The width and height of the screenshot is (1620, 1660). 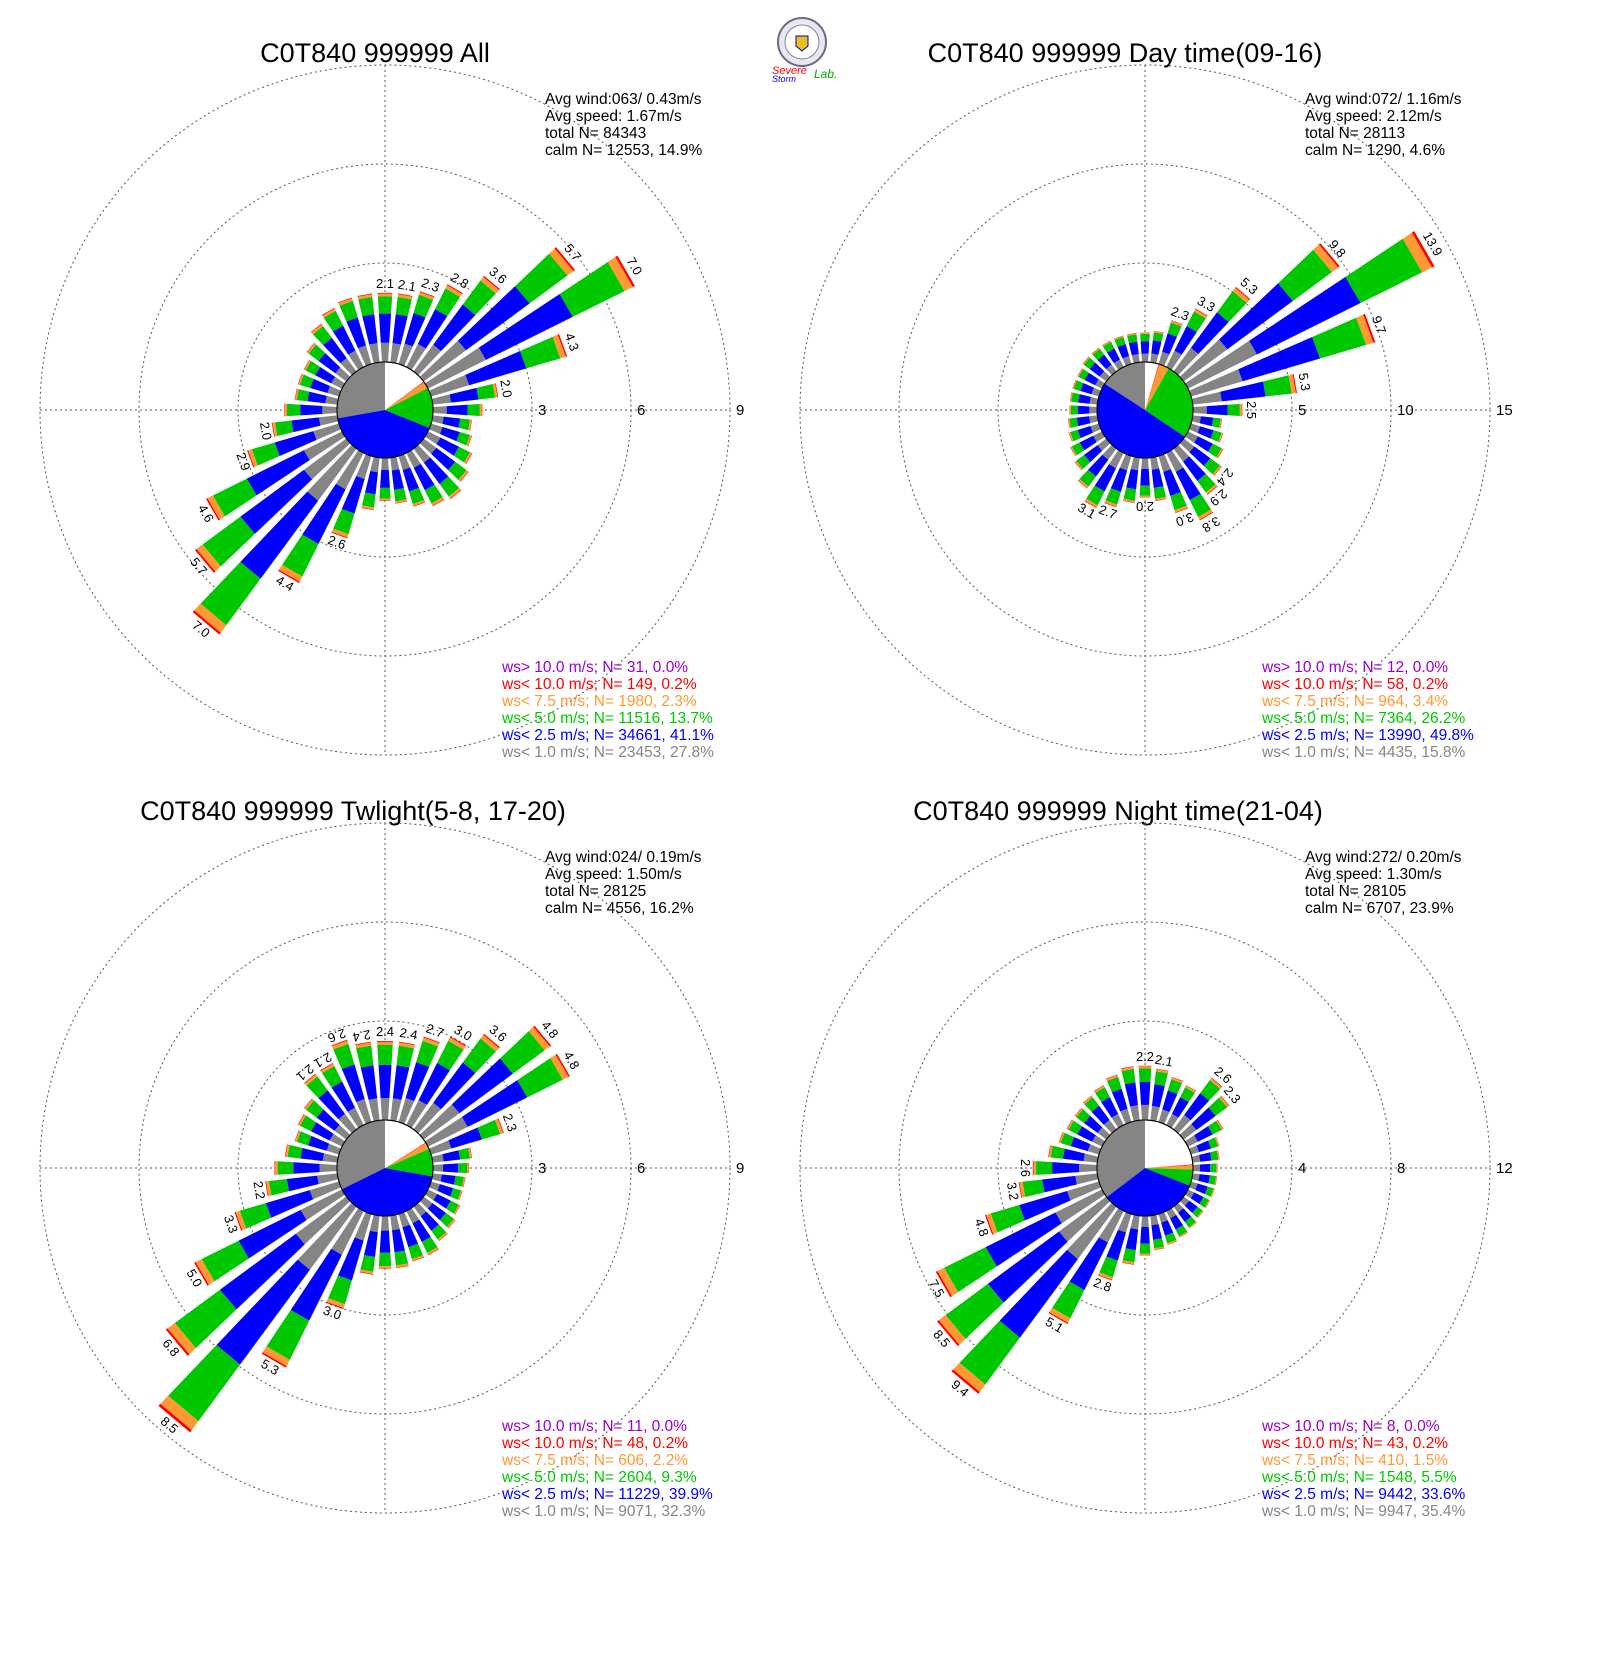 I want to click on bar-total-label: 5.3, so click(x=1305, y=382).